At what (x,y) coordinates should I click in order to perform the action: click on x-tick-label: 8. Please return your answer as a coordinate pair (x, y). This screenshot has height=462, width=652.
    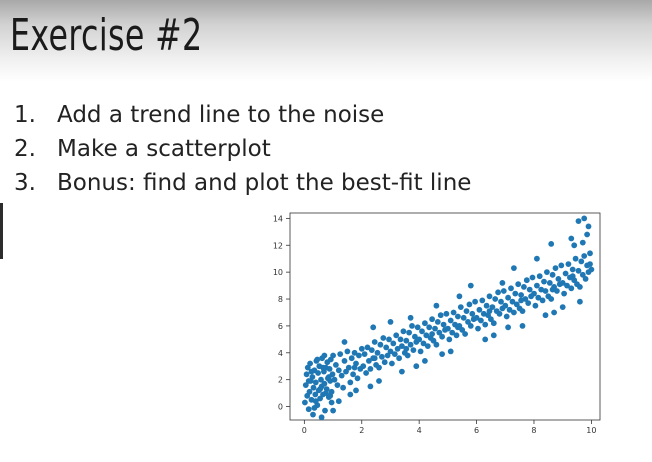
    Looking at the image, I should click on (533, 430).